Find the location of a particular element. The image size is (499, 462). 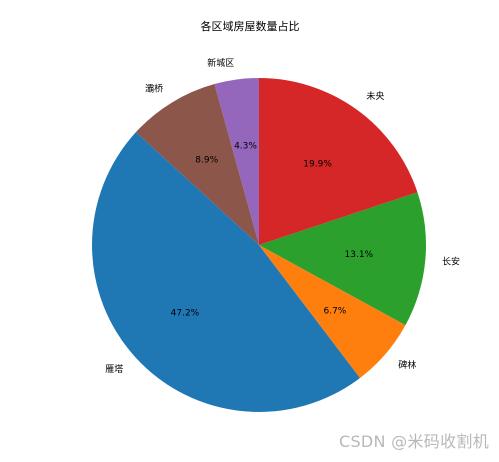

pie-slice-category-label-5: 未央 is located at coordinates (375, 96).